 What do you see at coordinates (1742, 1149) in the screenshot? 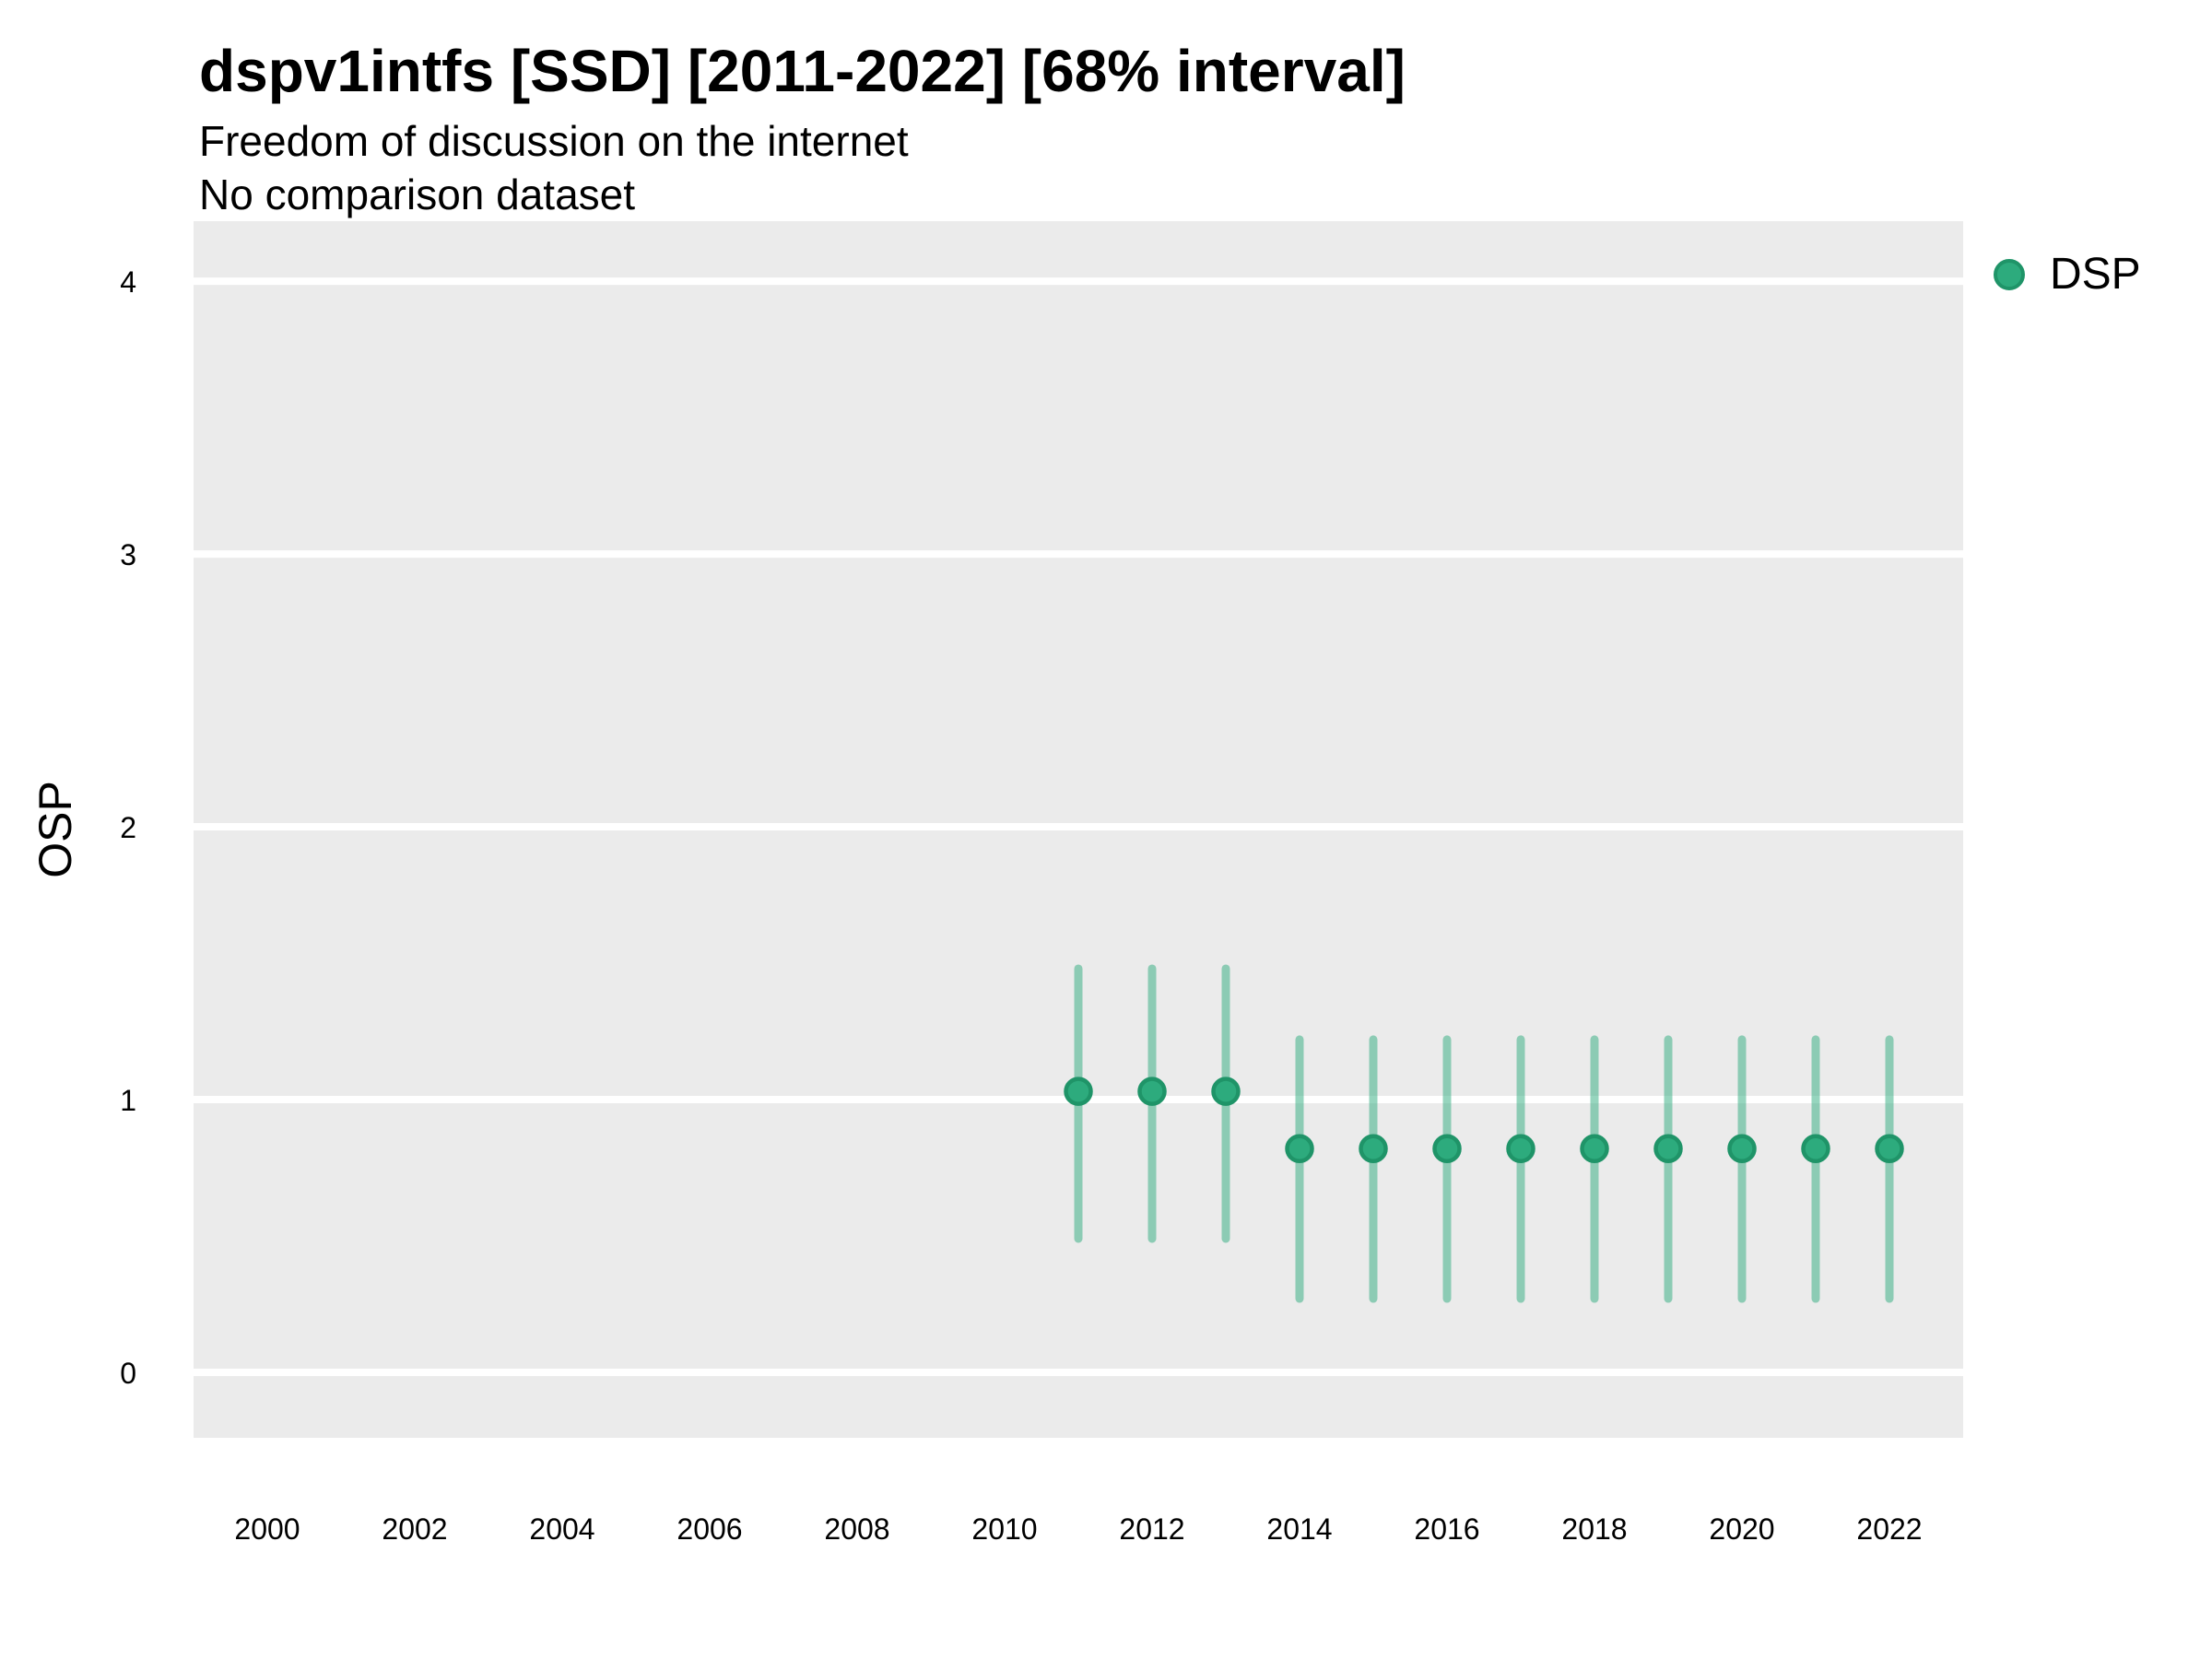
I see `data-point-2020` at bounding box center [1742, 1149].